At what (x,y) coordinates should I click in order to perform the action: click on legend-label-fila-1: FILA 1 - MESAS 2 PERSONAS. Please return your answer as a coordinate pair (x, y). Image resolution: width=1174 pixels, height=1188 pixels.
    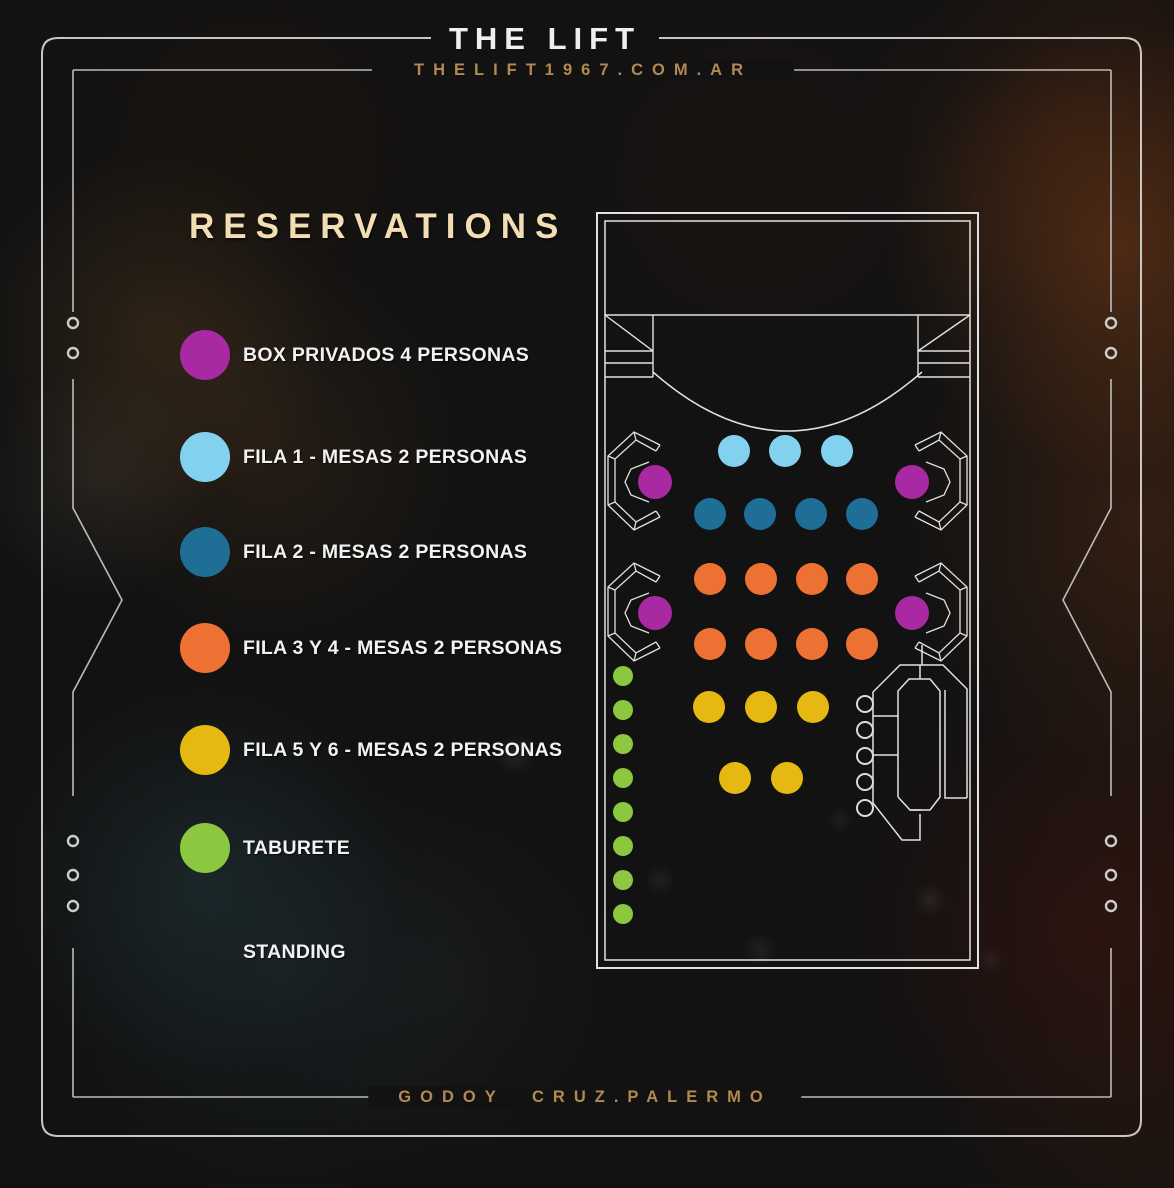
    Looking at the image, I should click on (385, 456).